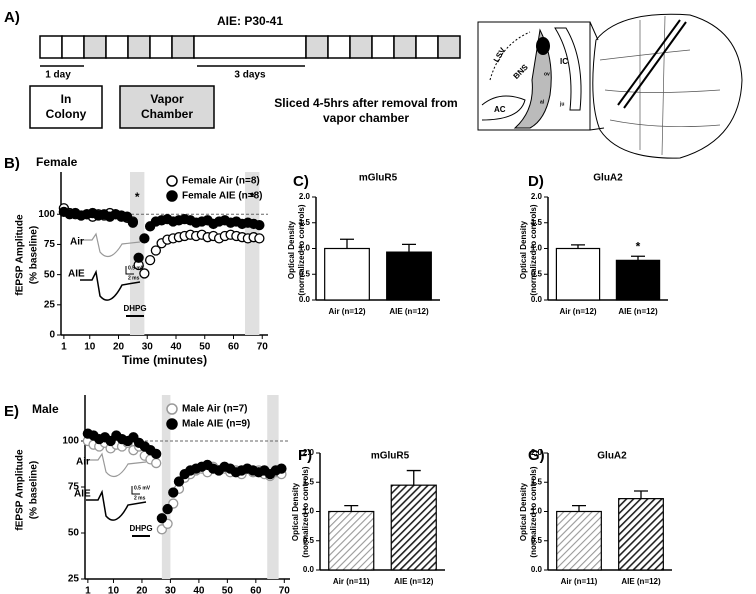 The height and width of the screenshot is (594, 756). What do you see at coordinates (500, 109) in the screenshot?
I see `brain-label: AC` at bounding box center [500, 109].